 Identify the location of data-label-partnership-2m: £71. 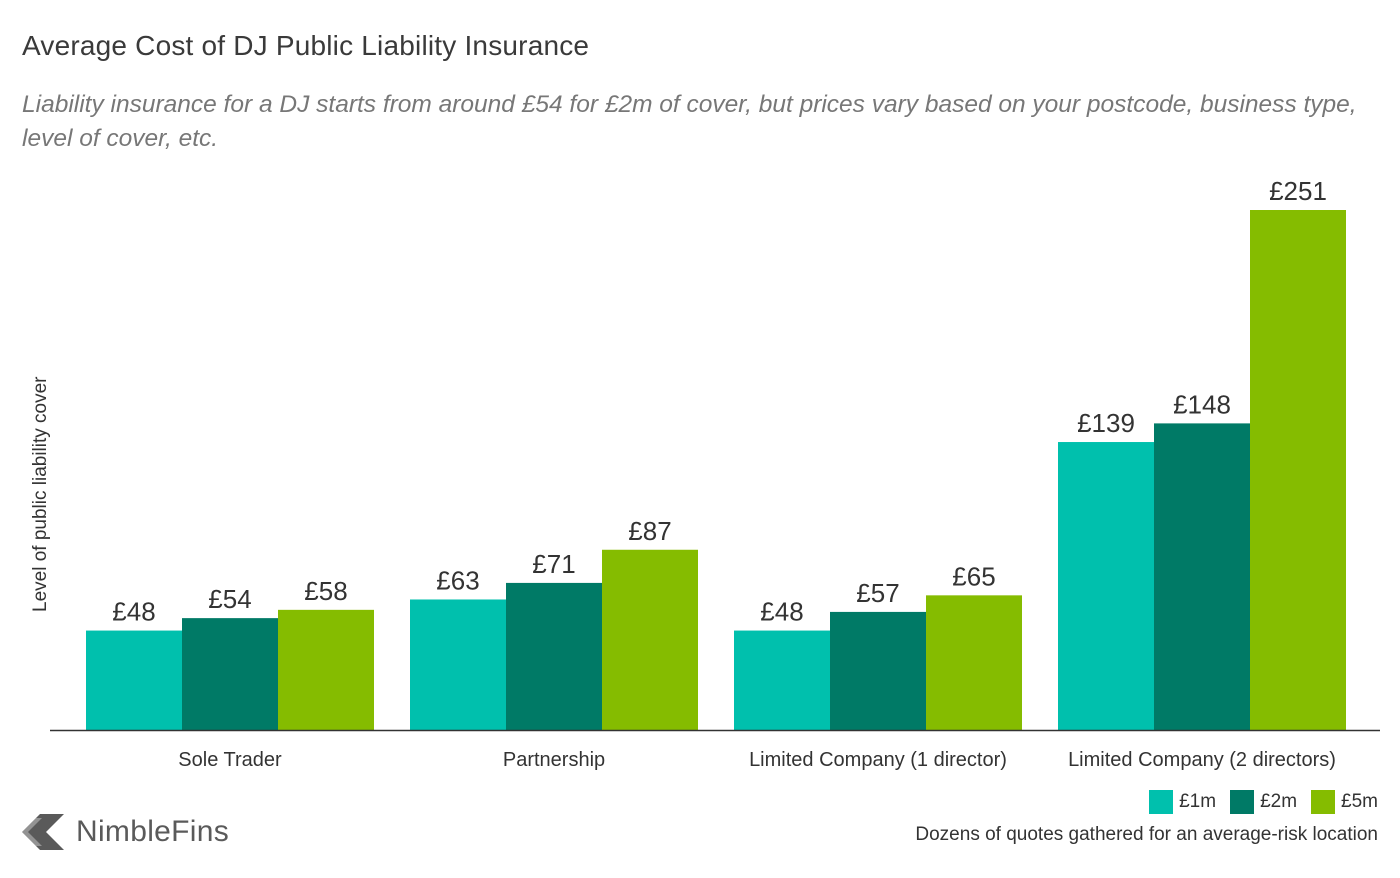
(553, 564).